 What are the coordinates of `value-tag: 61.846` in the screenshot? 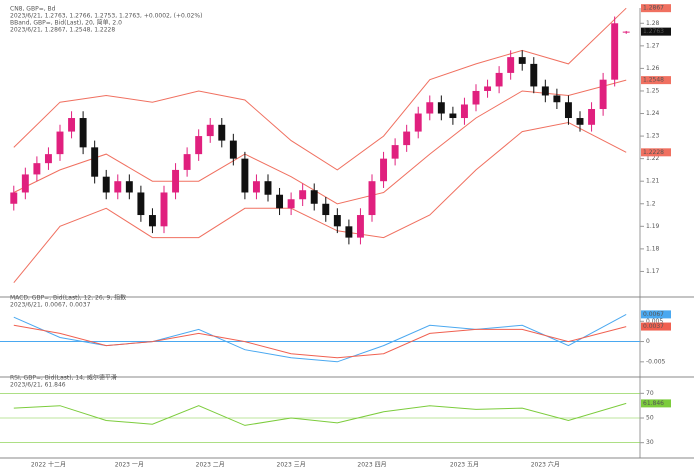 It's located at (653, 403).